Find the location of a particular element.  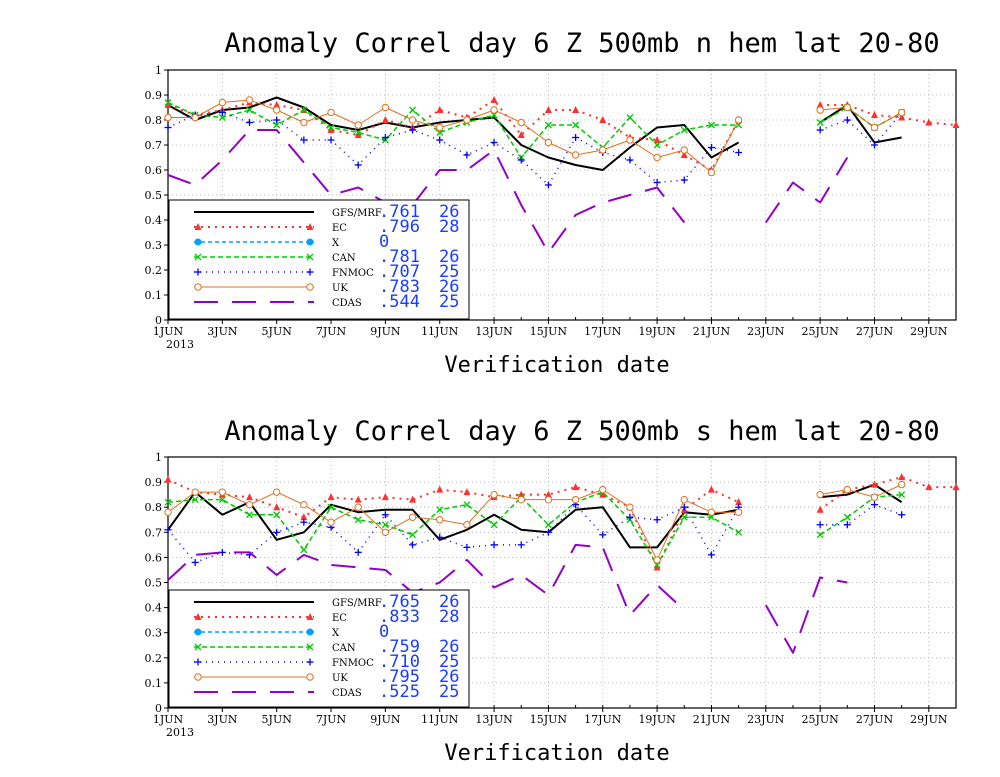

legend-stat: .759 is located at coordinates (399, 647).